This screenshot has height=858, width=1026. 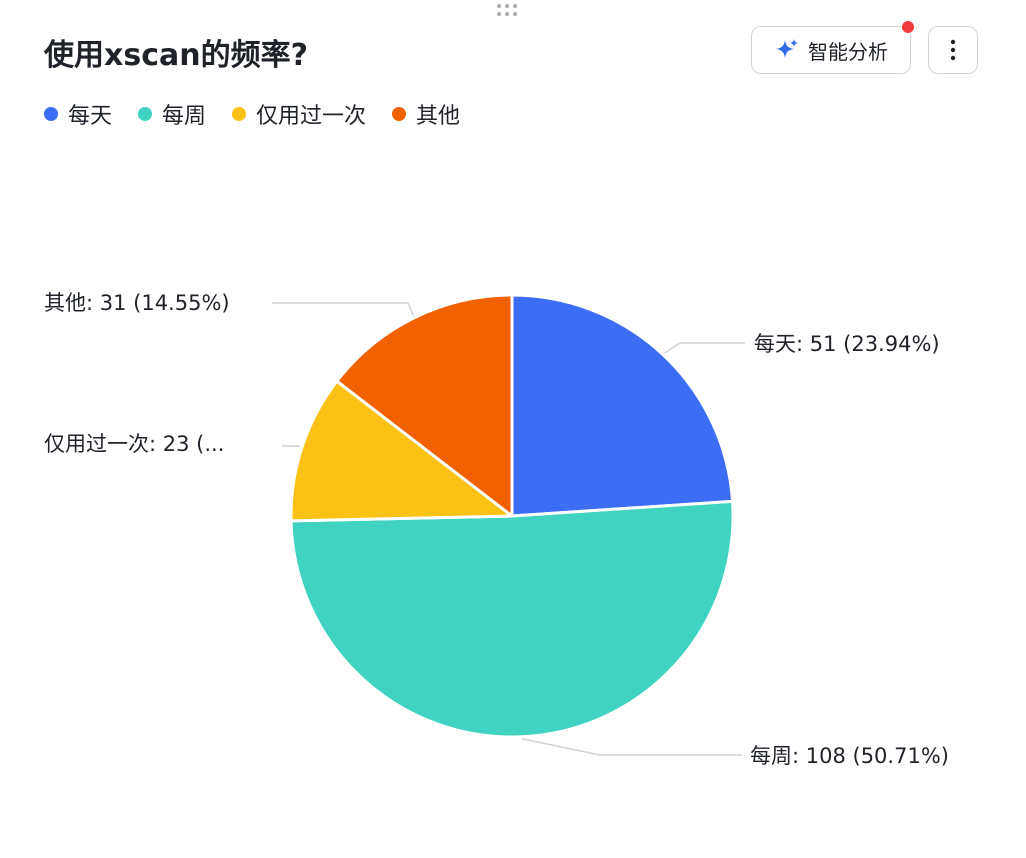 I want to click on leader-line-daily, so click(x=704, y=348).